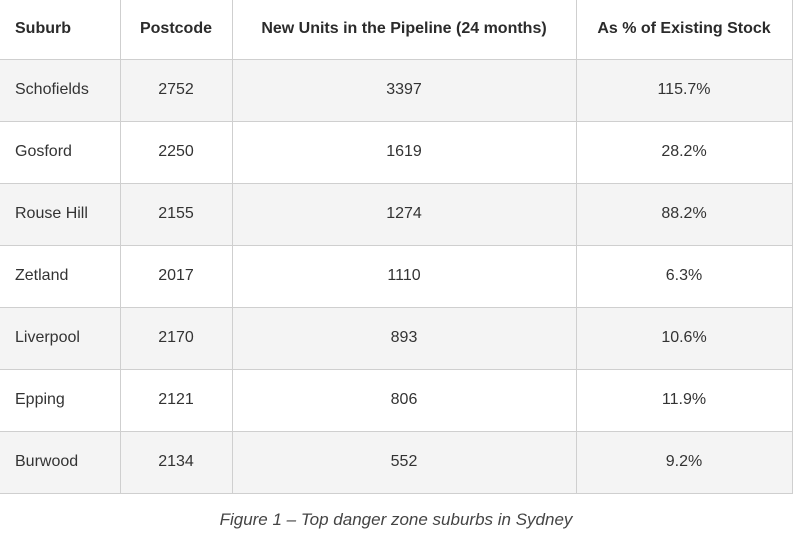 Image resolution: width=800 pixels, height=544 pixels. What do you see at coordinates (176, 214) in the screenshot?
I see `cell-postcode: 2155` at bounding box center [176, 214].